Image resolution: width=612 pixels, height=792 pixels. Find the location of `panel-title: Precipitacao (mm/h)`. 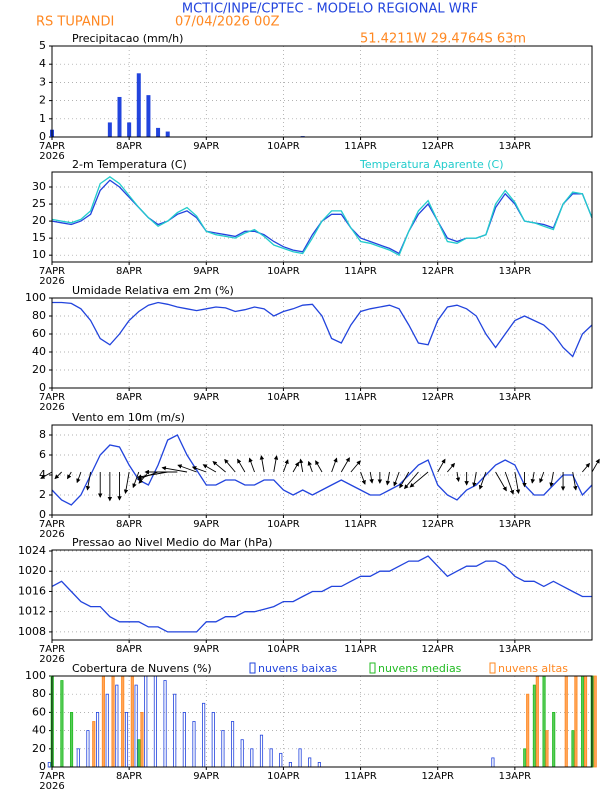

panel-title: Precipitacao (mm/h) is located at coordinates (127, 38).